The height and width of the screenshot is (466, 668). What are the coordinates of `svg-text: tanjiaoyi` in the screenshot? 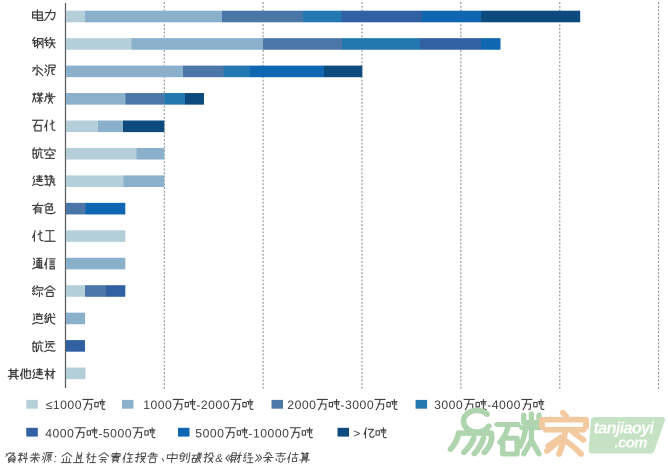 It's located at (624, 429).